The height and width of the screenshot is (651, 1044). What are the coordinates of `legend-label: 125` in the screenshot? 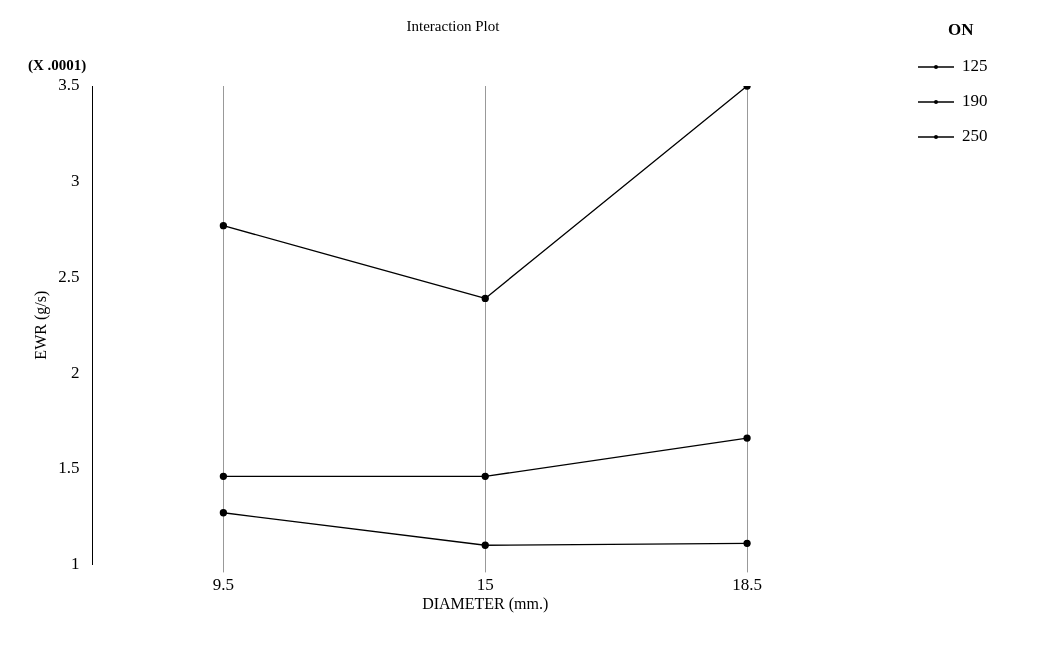 It's located at (975, 66).